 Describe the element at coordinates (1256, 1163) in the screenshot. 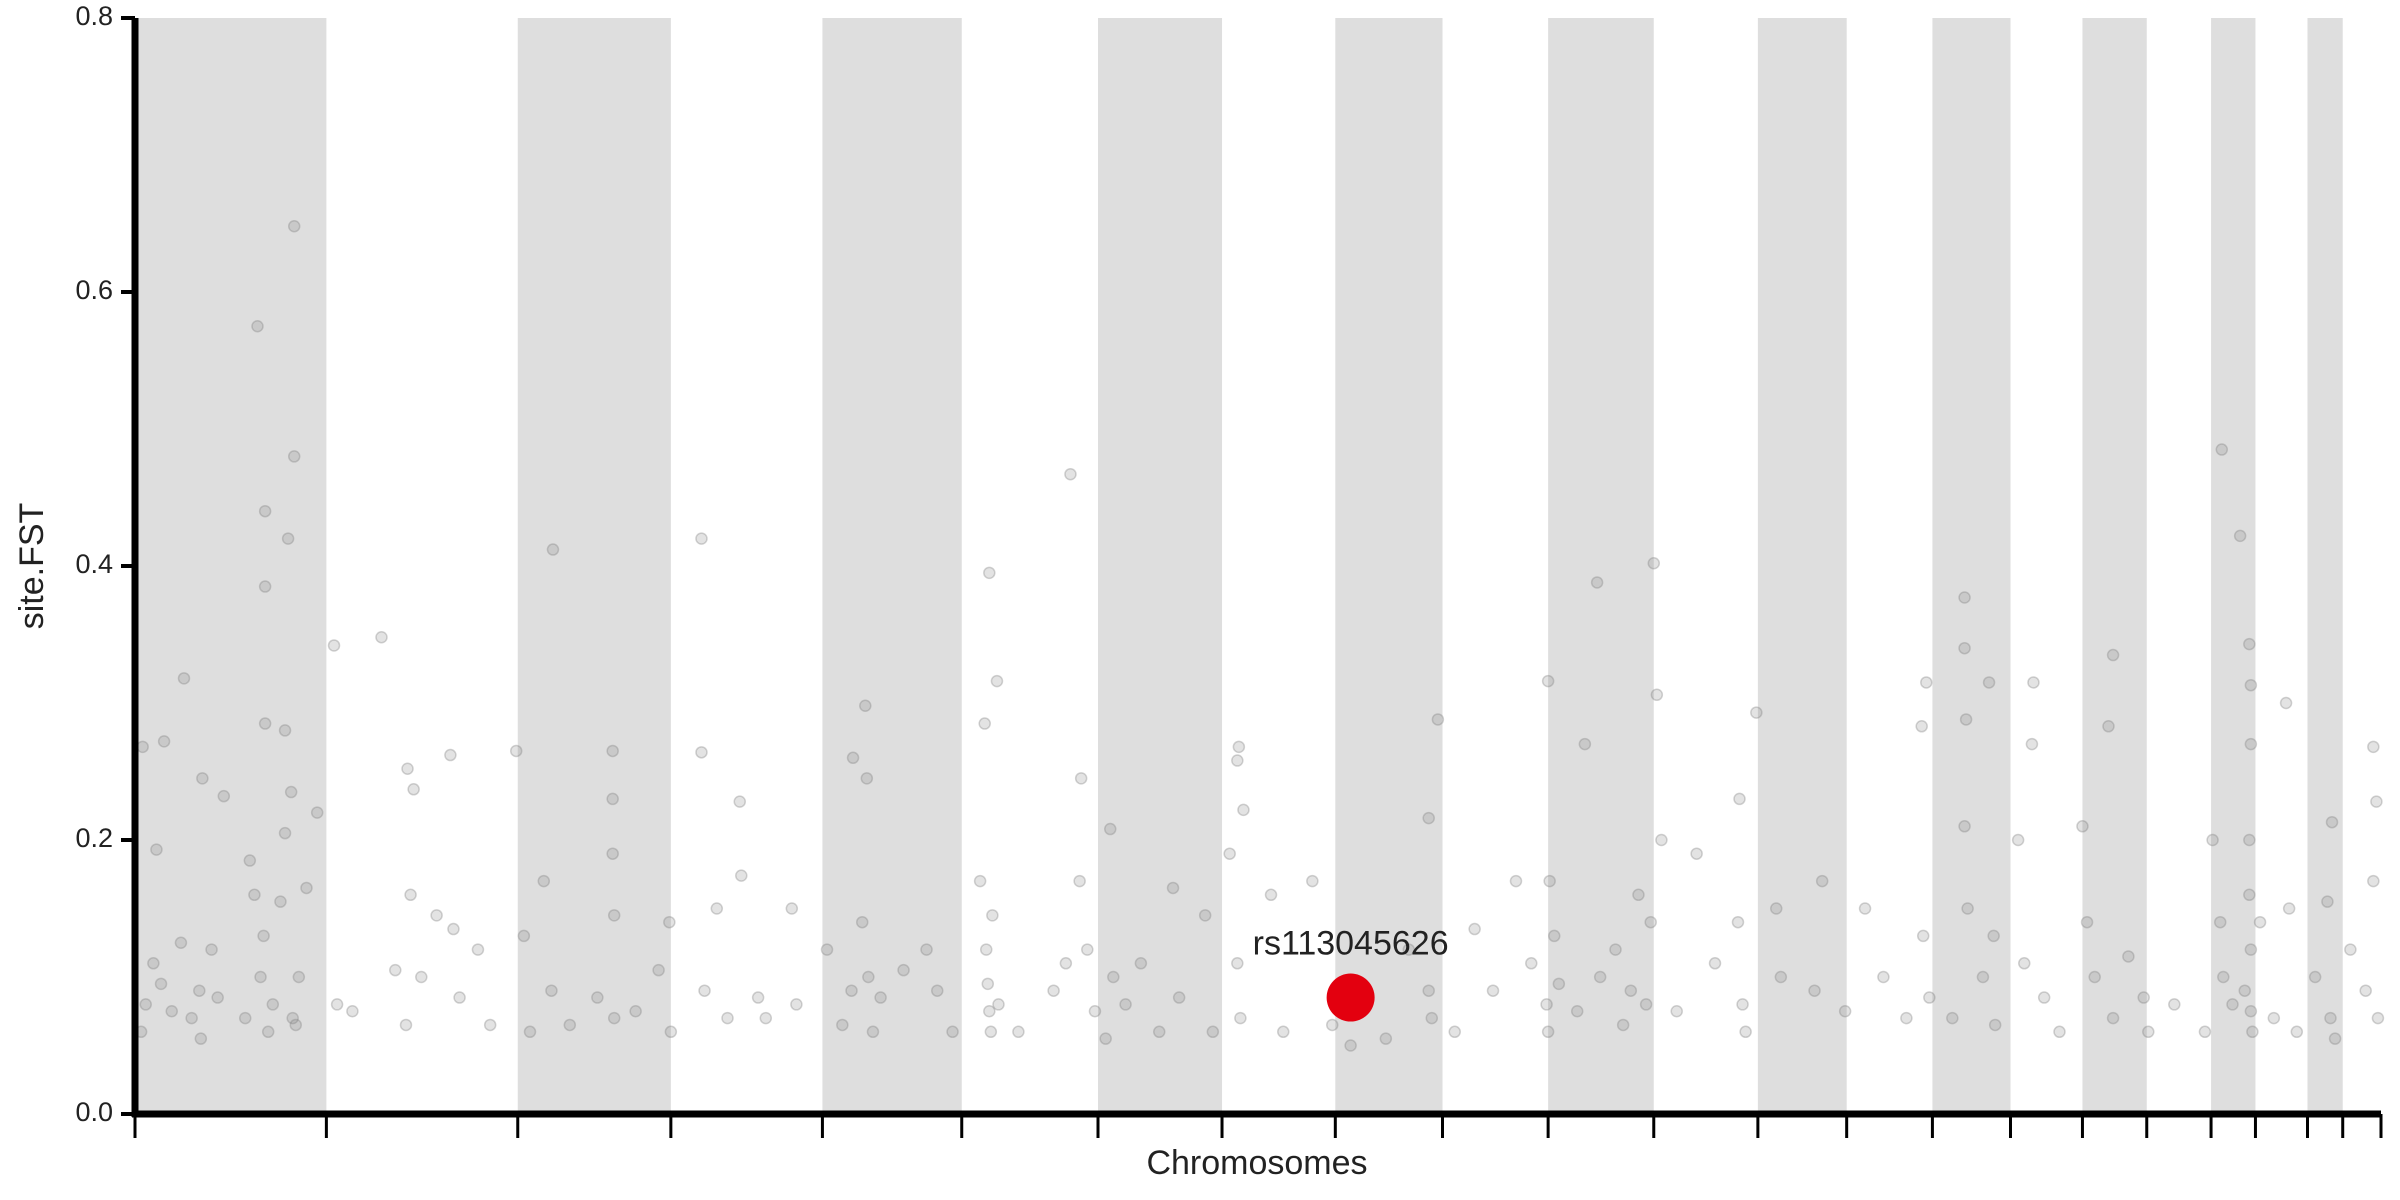

I see `x-axis-label: Chromosomes` at that location.